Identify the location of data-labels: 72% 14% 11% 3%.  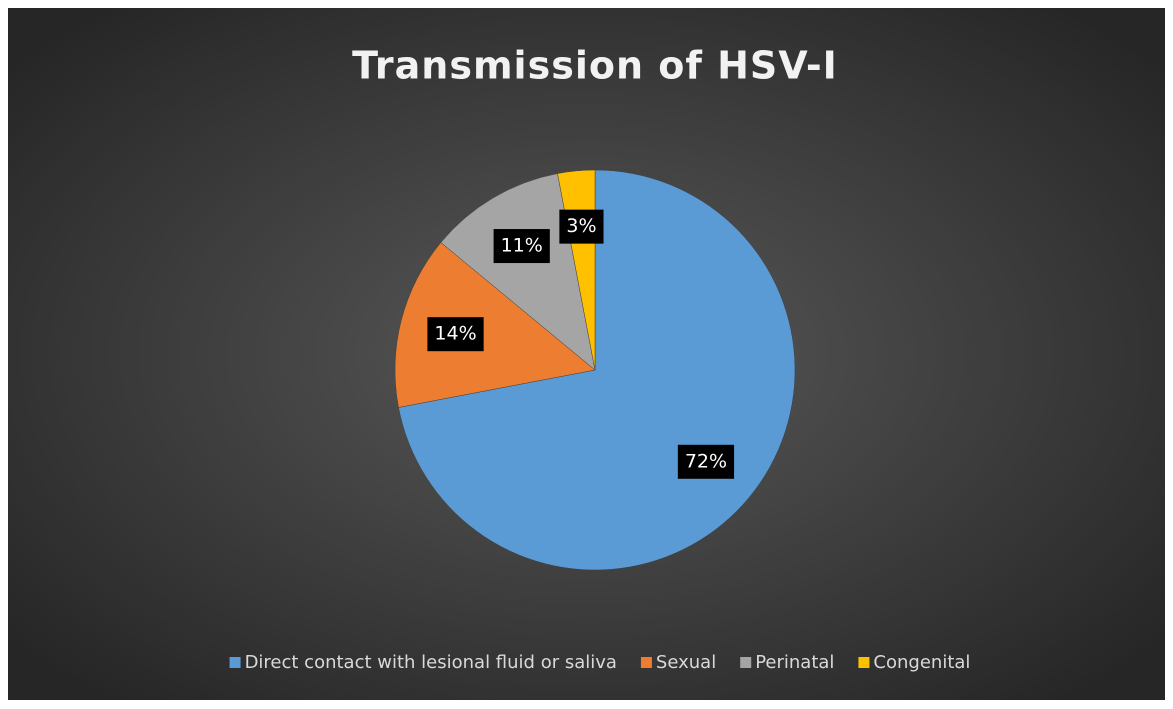
(581, 344).